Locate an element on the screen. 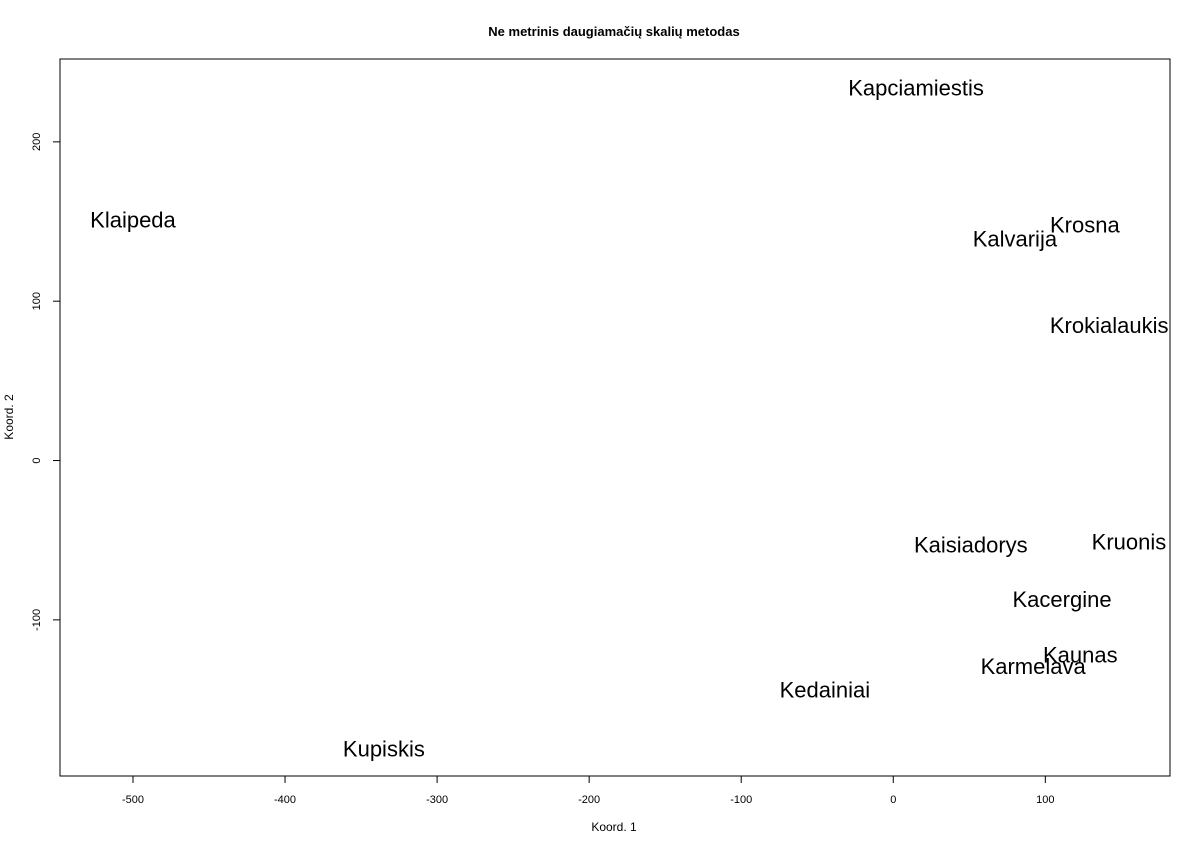  y-axis-title: Koord. 2 is located at coordinates (9, 417).